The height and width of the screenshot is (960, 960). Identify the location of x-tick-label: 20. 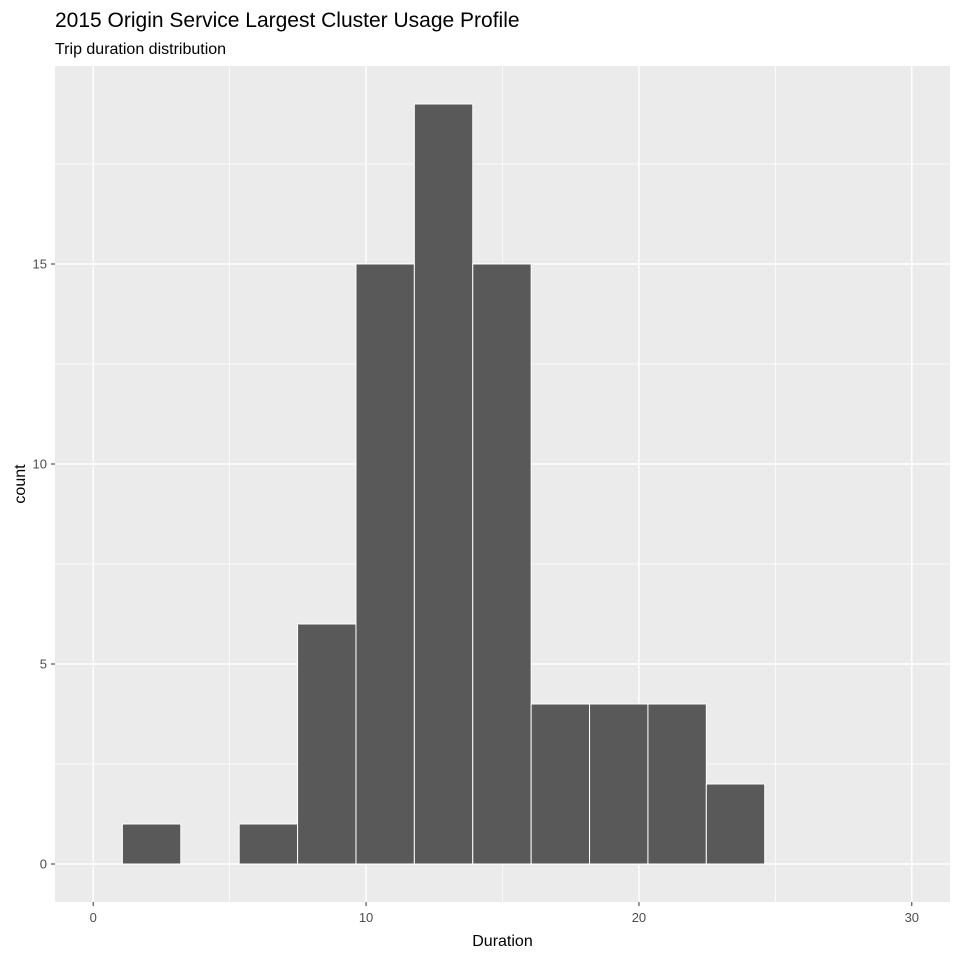
(639, 917).